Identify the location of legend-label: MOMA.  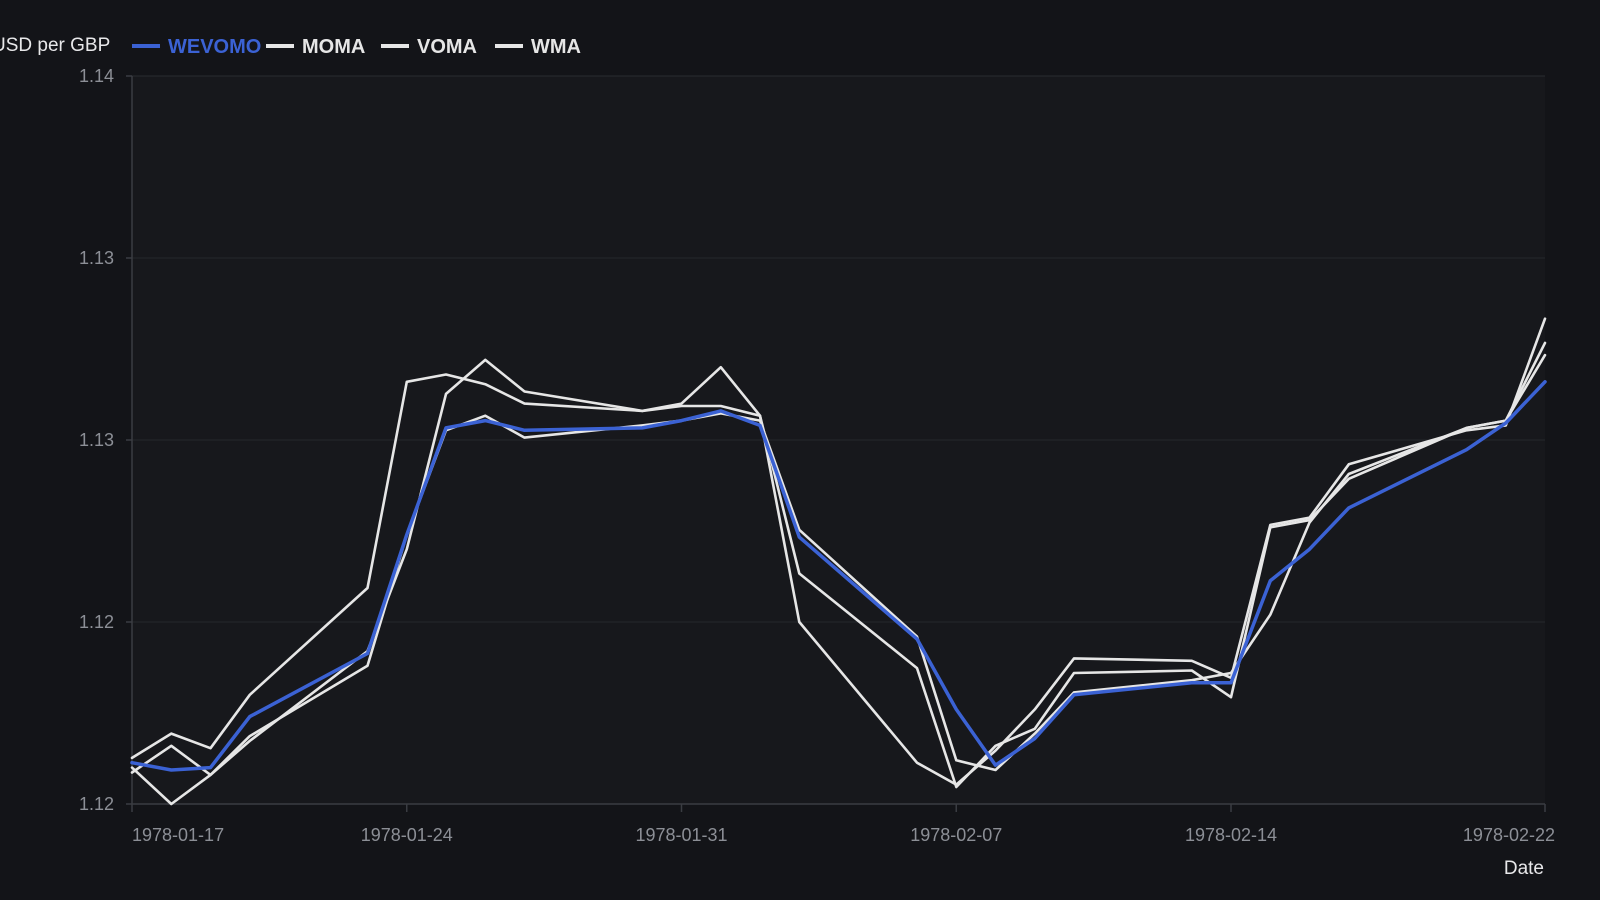
(333, 47).